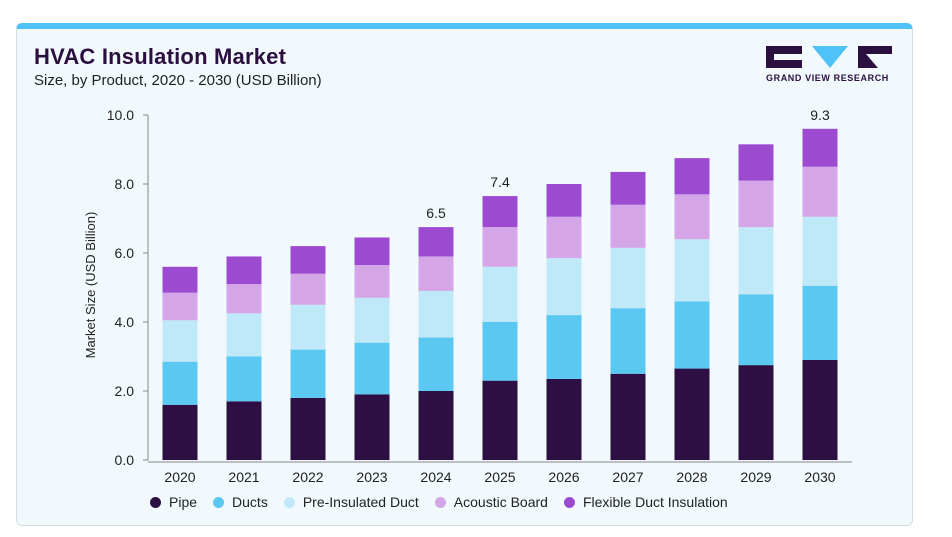  Describe the element at coordinates (756, 261) in the screenshot. I see `bar-pre-insulated-duct-2029` at that location.